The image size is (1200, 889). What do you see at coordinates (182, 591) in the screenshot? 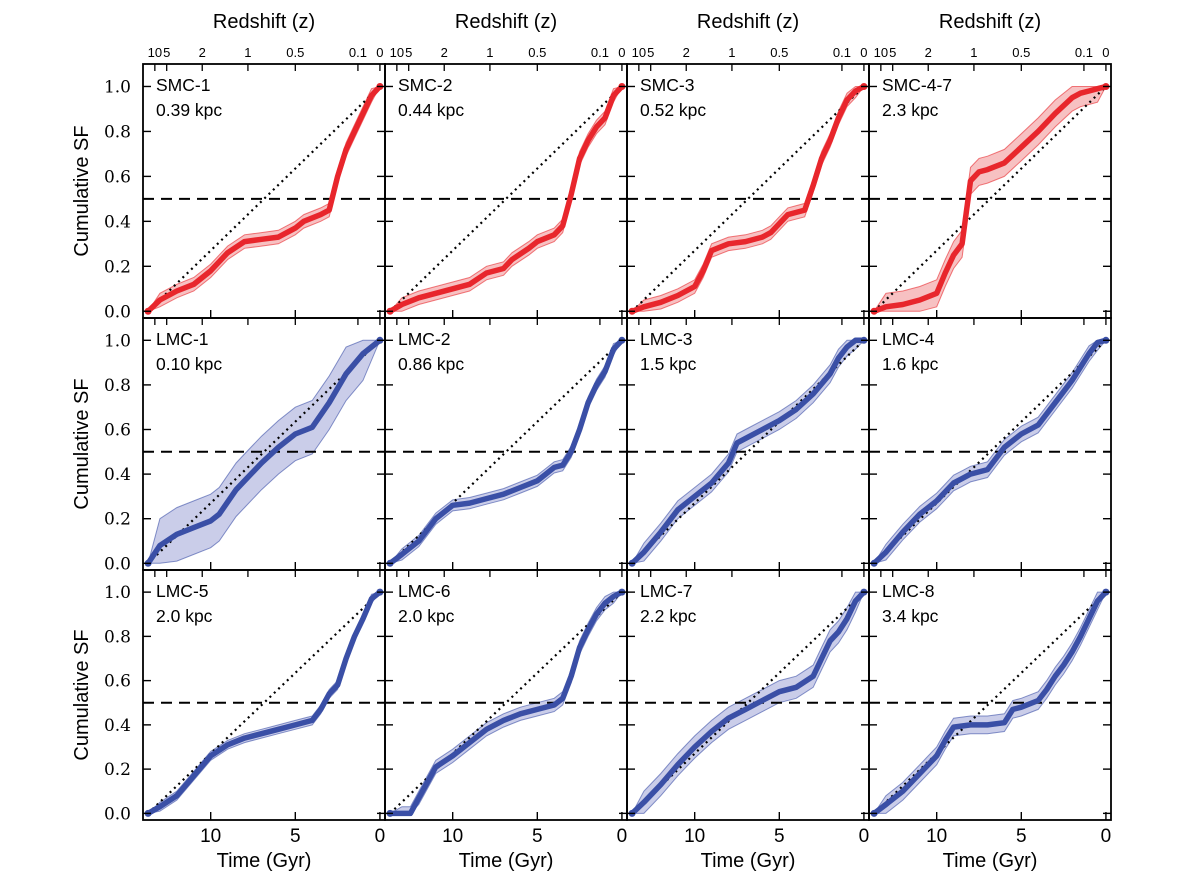
I see `panel-region-label: LMC-5` at bounding box center [182, 591].